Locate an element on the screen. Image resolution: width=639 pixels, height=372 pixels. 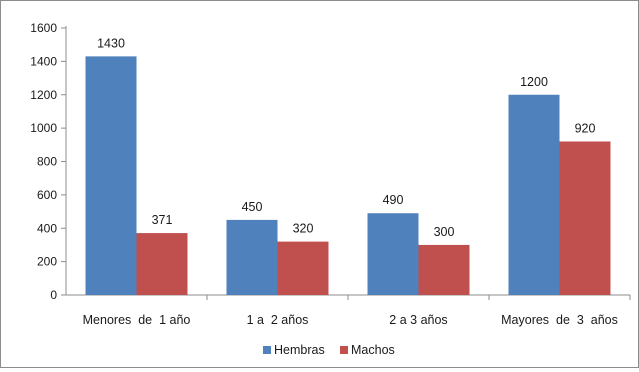
y-tick-label: 0 is located at coordinates (53, 295).